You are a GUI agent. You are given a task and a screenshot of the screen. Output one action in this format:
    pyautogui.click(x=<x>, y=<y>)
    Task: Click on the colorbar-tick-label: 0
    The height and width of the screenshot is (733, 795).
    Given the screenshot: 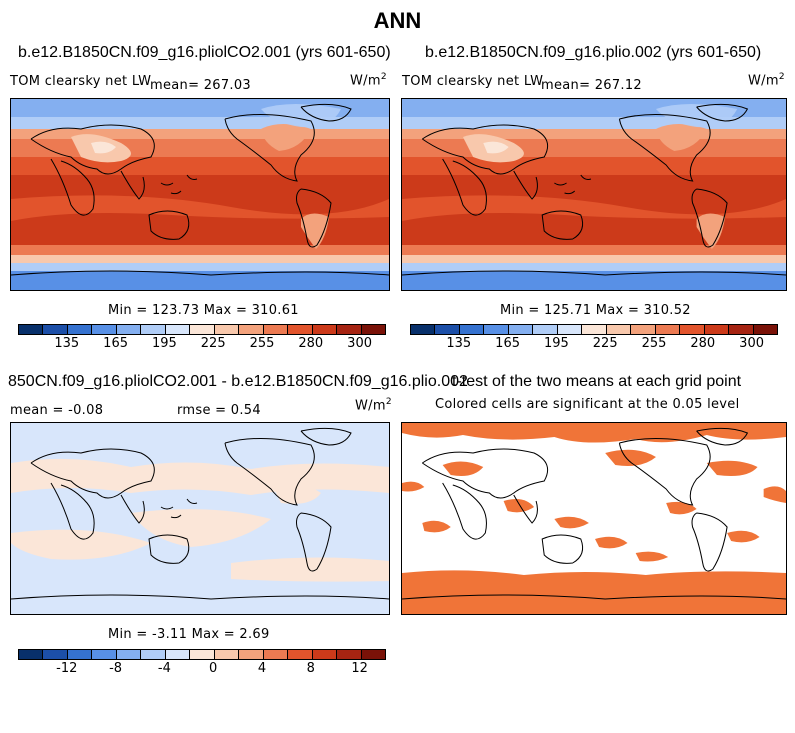 What is the action you would take?
    pyautogui.click(x=213, y=668)
    